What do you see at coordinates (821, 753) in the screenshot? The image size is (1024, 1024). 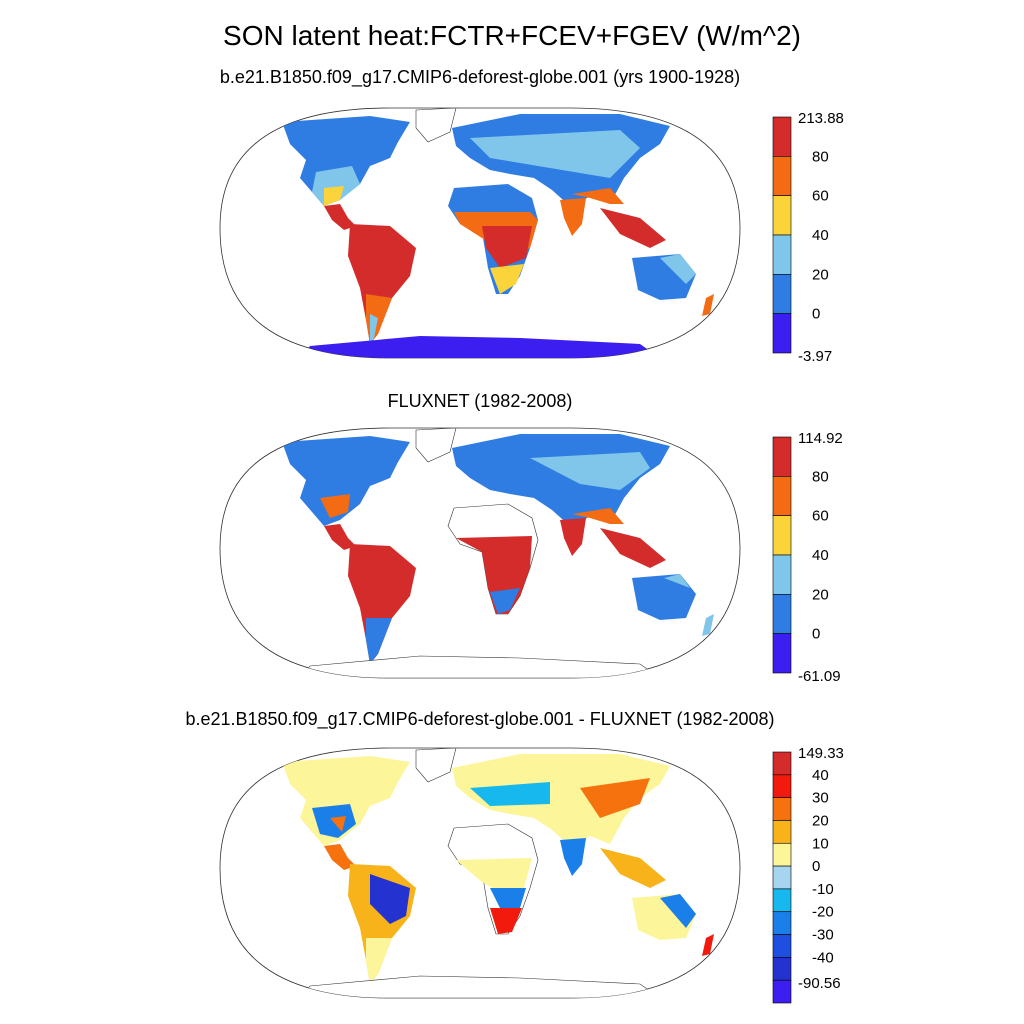 I see `colorbar-tick-label: 149.33` at bounding box center [821, 753].